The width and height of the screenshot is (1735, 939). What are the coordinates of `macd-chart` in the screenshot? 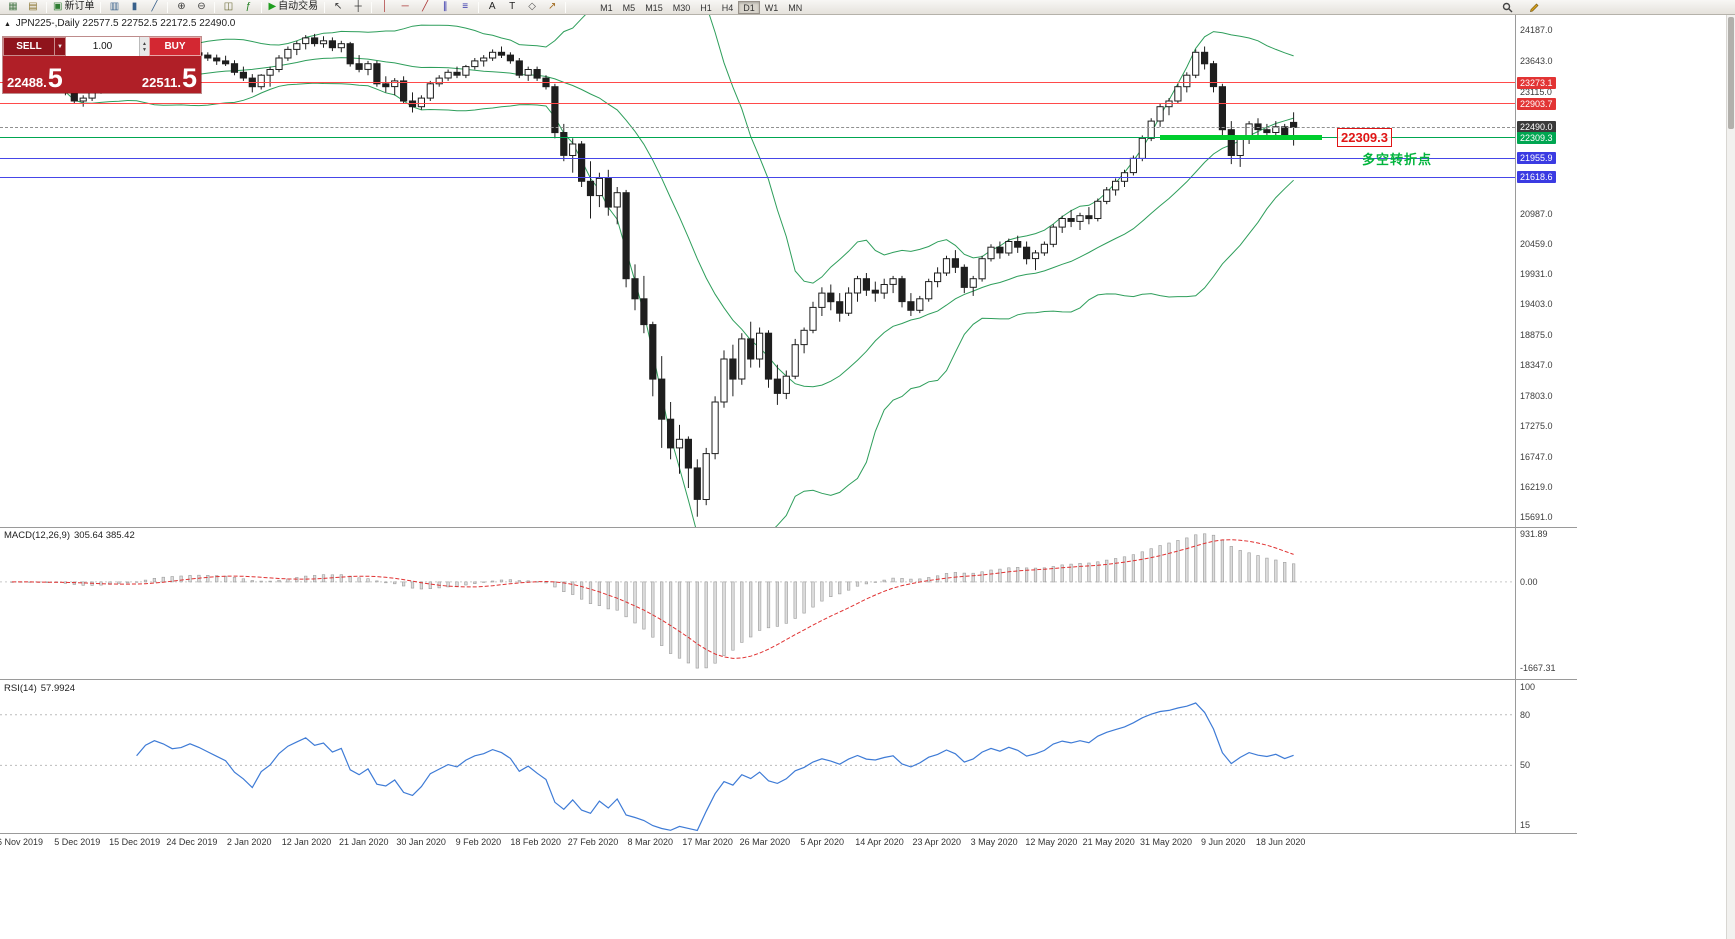 It's located at (757, 603).